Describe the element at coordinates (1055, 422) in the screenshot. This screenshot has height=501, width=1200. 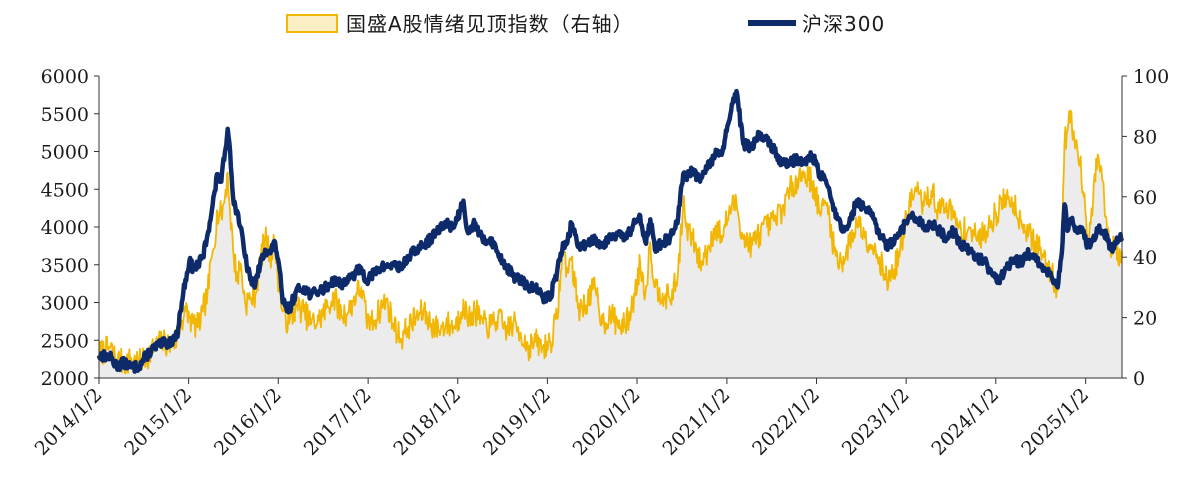
I see `x-tick-label: 2025/1/2` at that location.